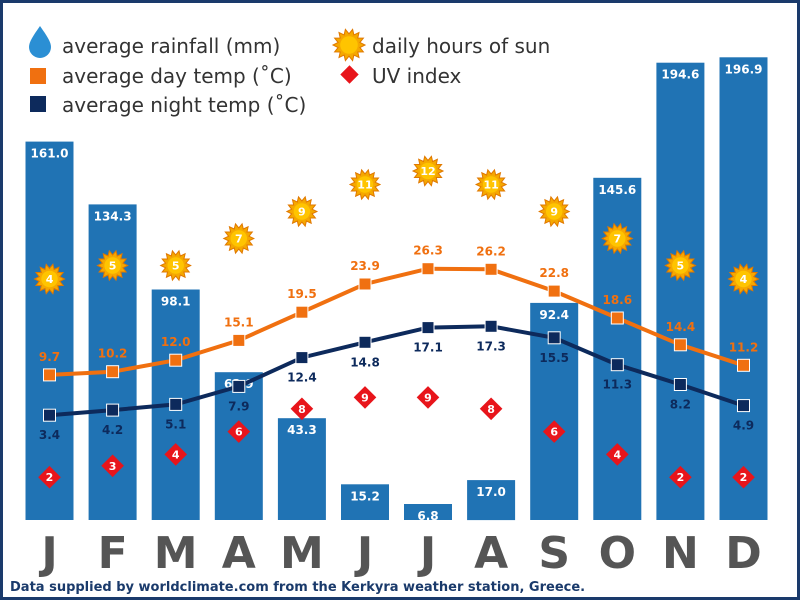  Describe the element at coordinates (743, 426) in the screenshot. I see `night-temp-value-label: 4.9` at that location.